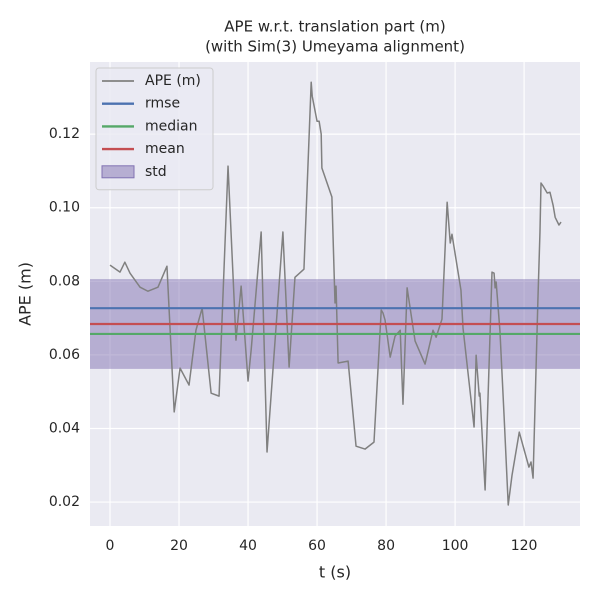 The height and width of the screenshot is (600, 600). What do you see at coordinates (64, 355) in the screenshot?
I see `y-tick-label: 0.06` at bounding box center [64, 355].